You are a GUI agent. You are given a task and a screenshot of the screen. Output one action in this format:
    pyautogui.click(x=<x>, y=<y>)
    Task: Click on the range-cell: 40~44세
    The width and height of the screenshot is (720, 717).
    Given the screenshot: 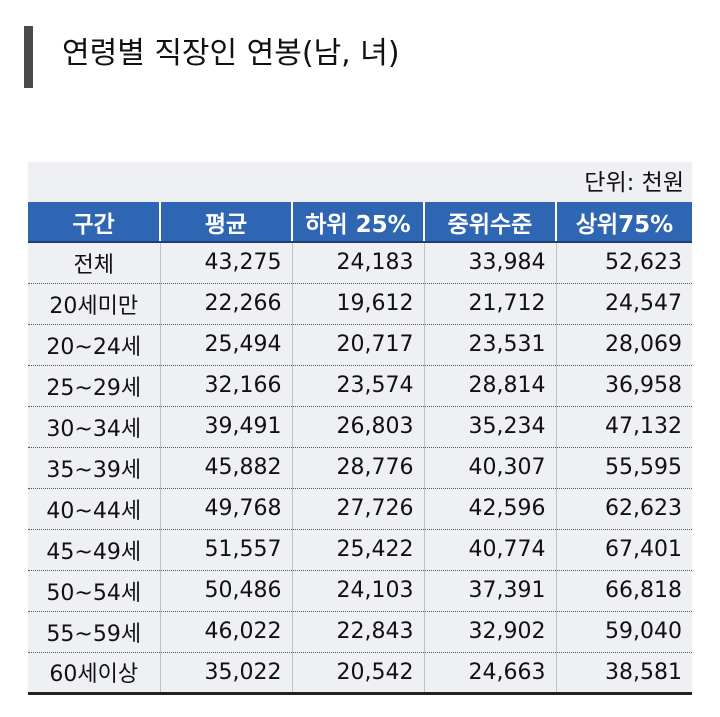 What is the action you would take?
    pyautogui.click(x=94, y=509)
    